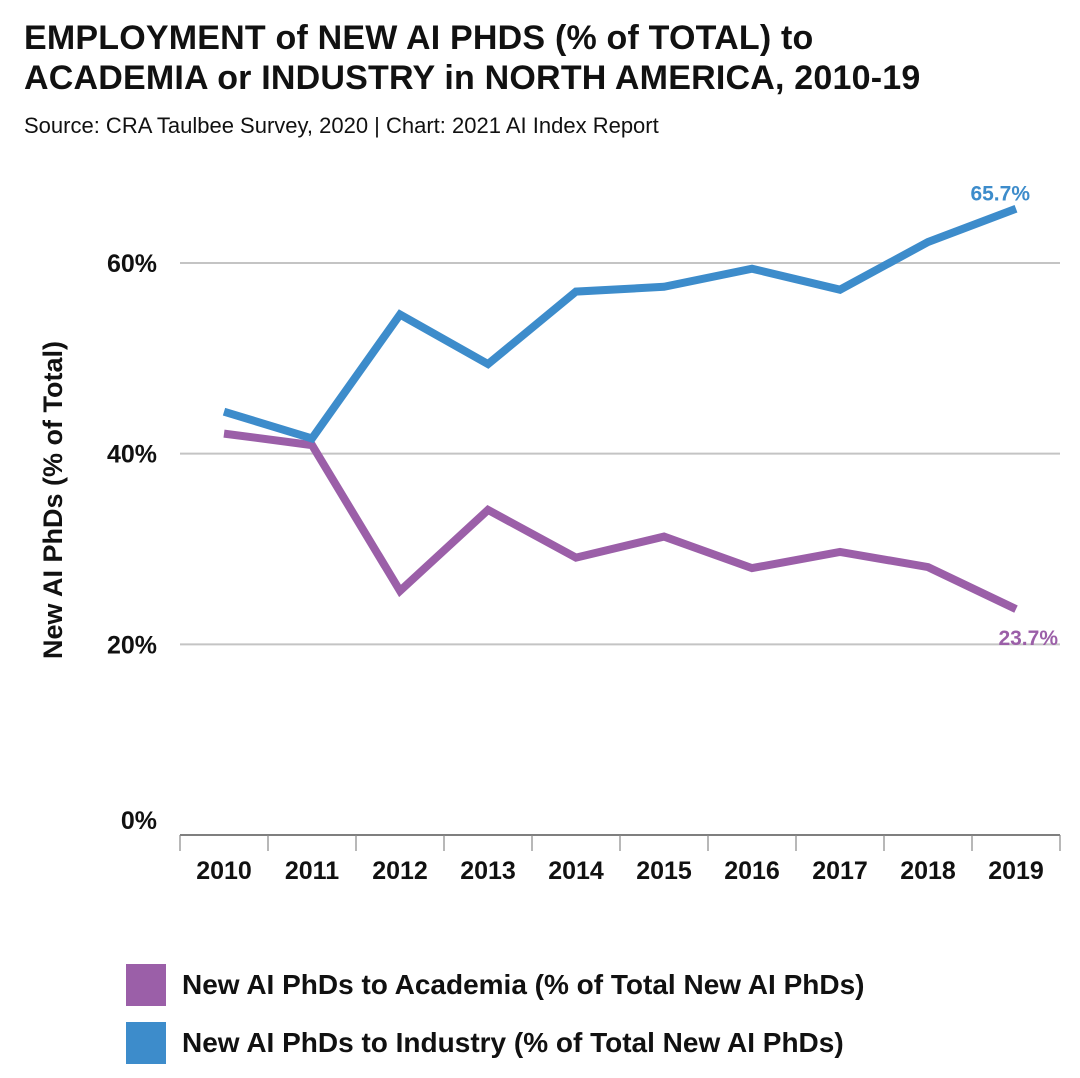 This screenshot has width=1080, height=1078. What do you see at coordinates (139, 821) in the screenshot?
I see `y-tick-label-0: 0%` at bounding box center [139, 821].